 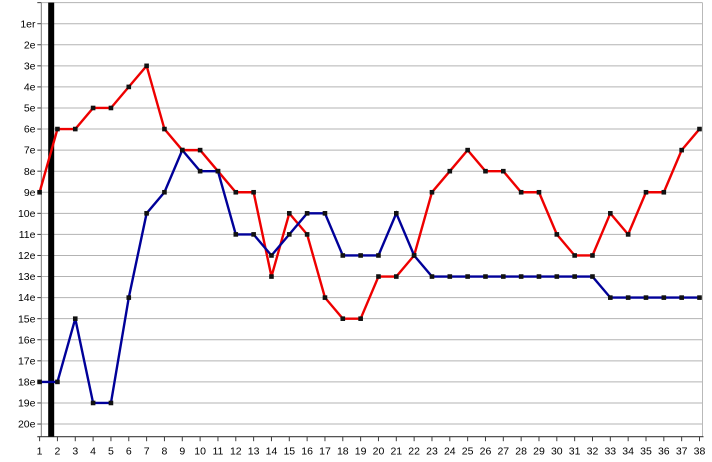 I want to click on y-axis-label: 18e, so click(x=27, y=382).